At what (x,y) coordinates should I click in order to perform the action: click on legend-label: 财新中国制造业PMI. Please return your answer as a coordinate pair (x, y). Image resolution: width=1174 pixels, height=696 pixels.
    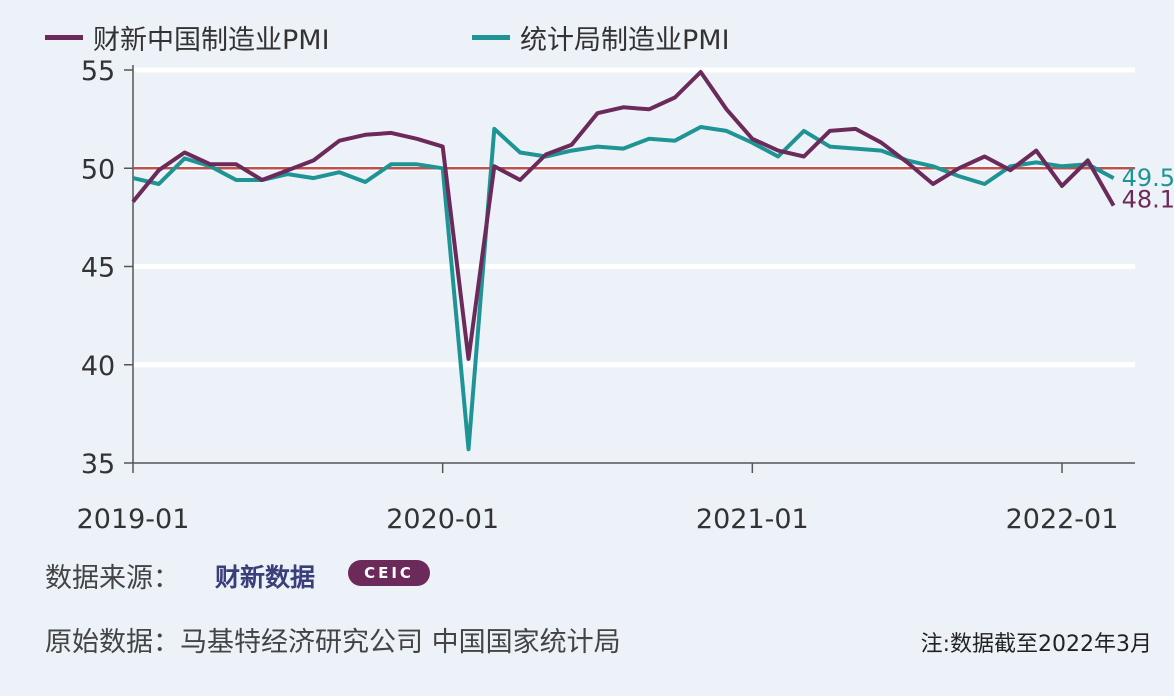
    Looking at the image, I should click on (211, 40).